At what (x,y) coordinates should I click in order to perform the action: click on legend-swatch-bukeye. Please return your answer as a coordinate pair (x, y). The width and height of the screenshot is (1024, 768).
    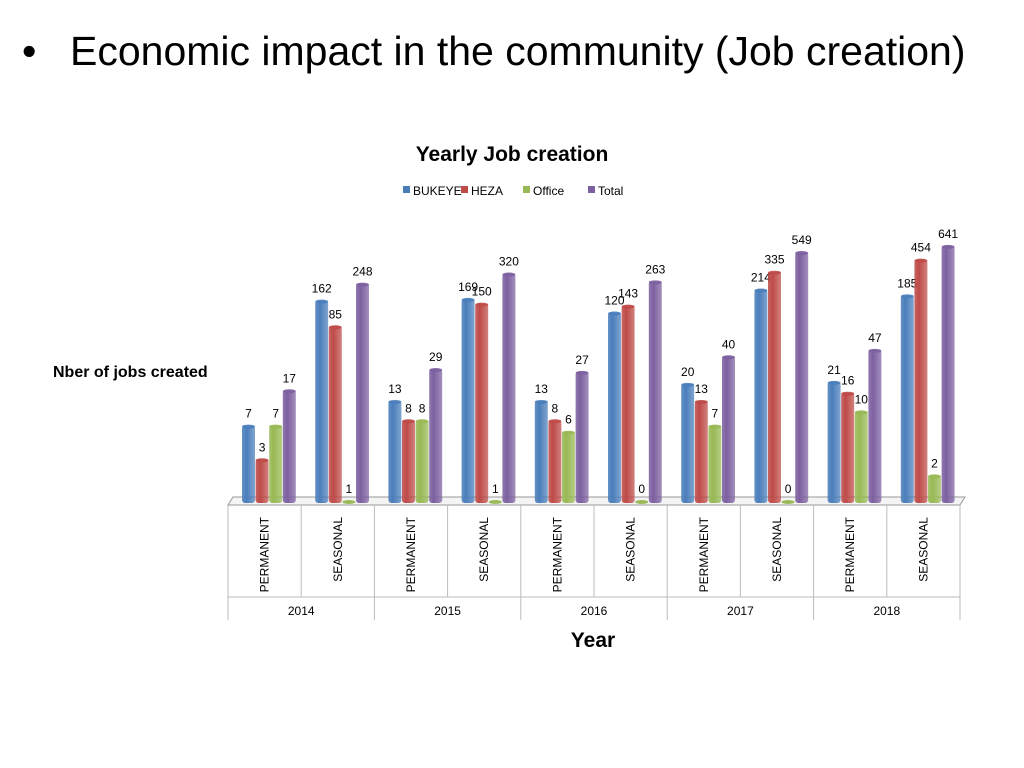
    Looking at the image, I should click on (406, 189).